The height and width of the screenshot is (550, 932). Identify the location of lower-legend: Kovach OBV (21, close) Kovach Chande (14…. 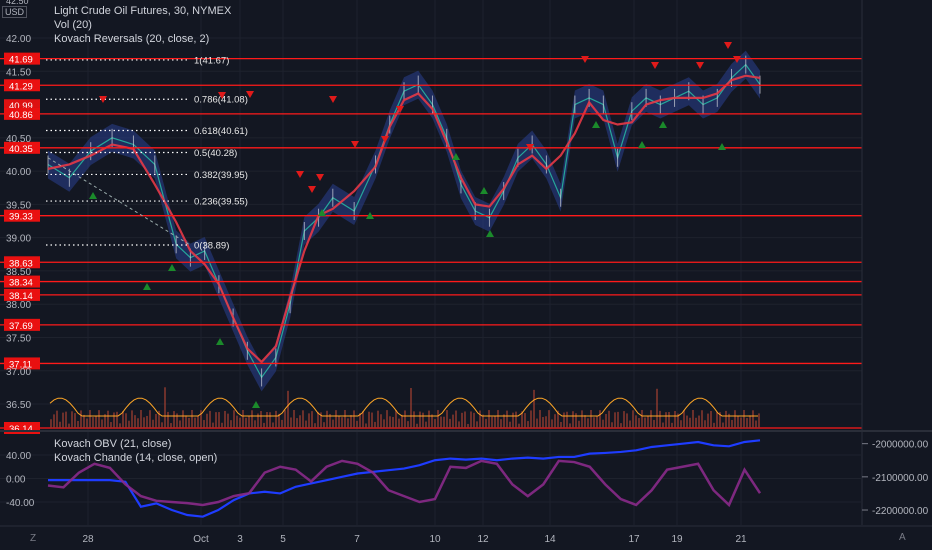
(135, 451).